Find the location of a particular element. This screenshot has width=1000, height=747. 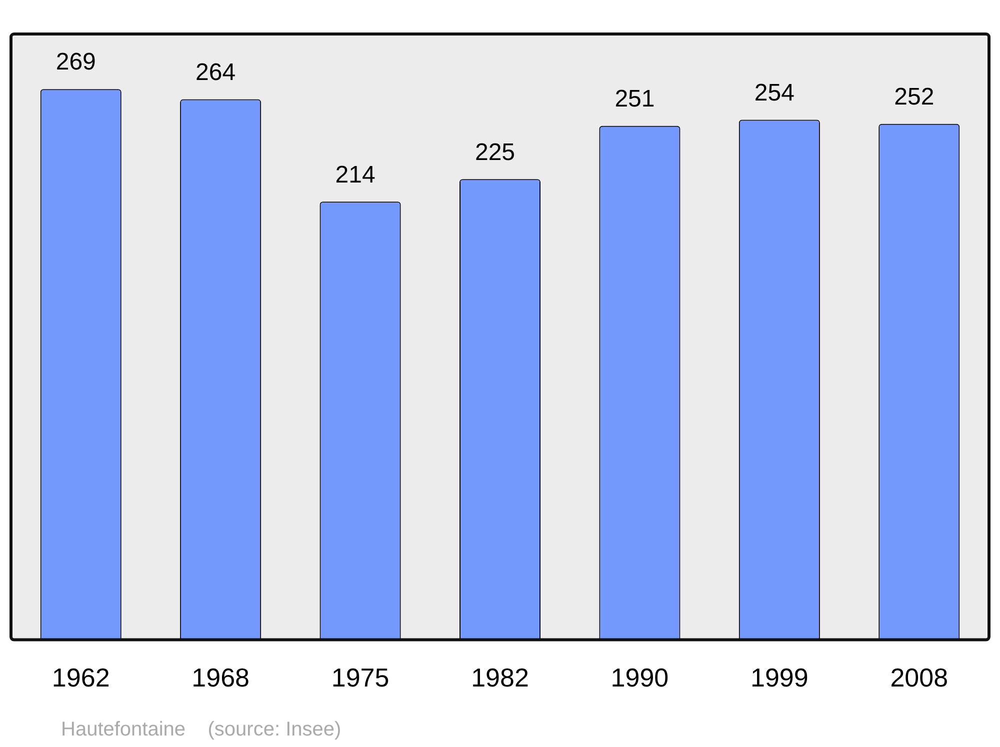

data-label: 252 is located at coordinates (914, 97).